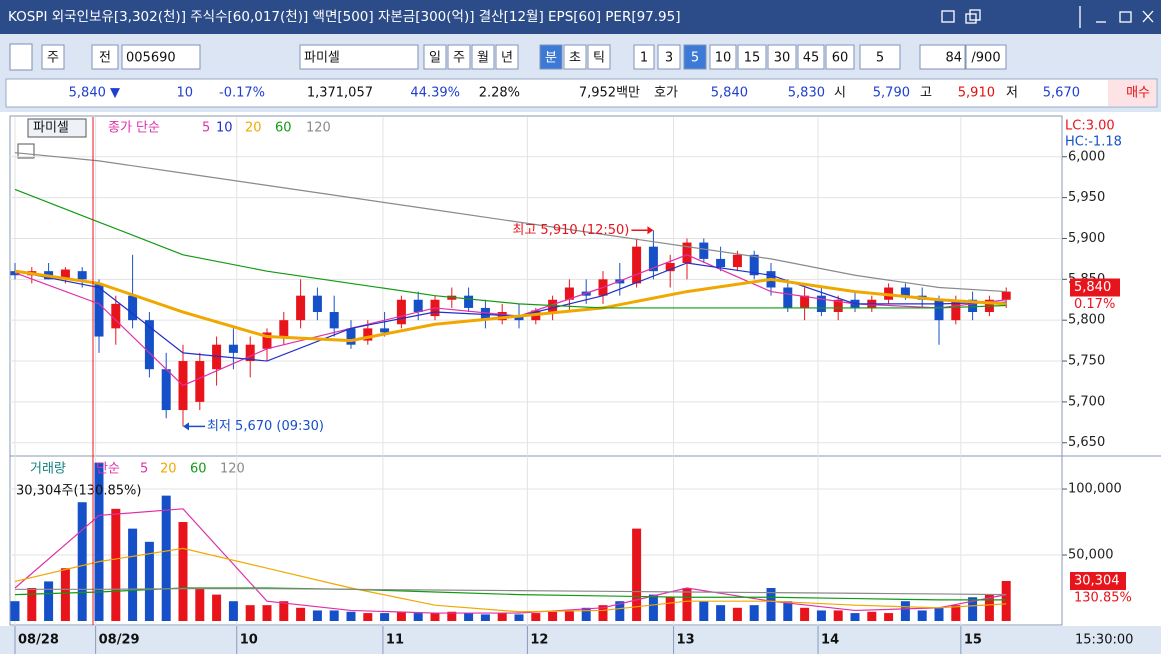 Image resolution: width=1161 pixels, height=658 pixels. I want to click on x-tick-label: 12, so click(539, 640).